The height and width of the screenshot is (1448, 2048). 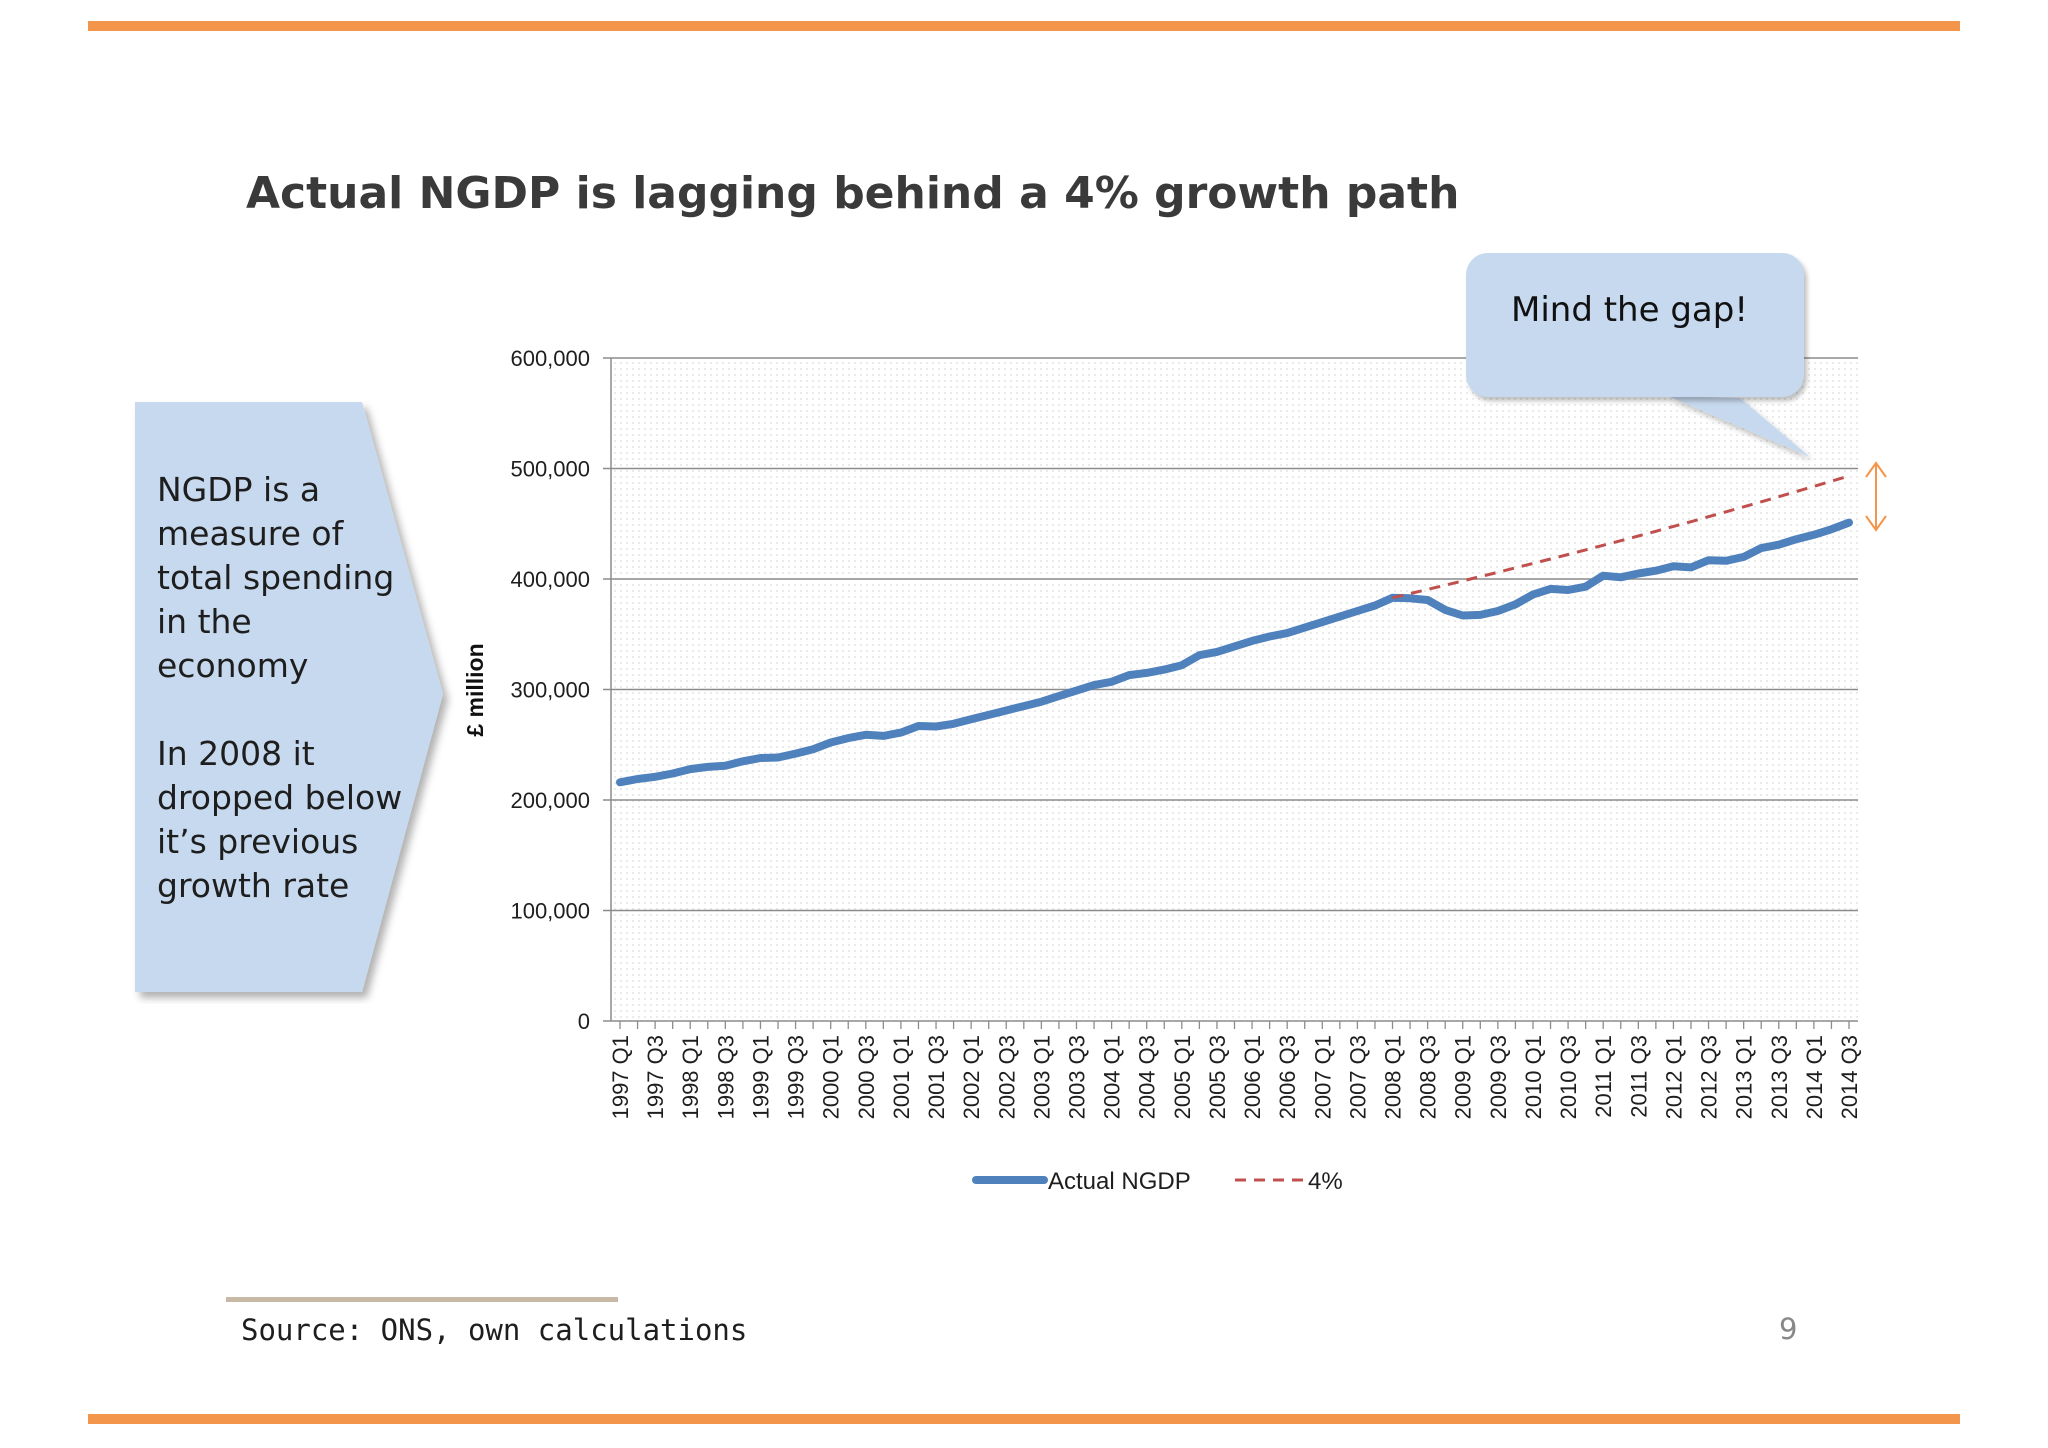 I want to click on x-tick-label: 2005 Q3, so click(x=1217, y=1077).